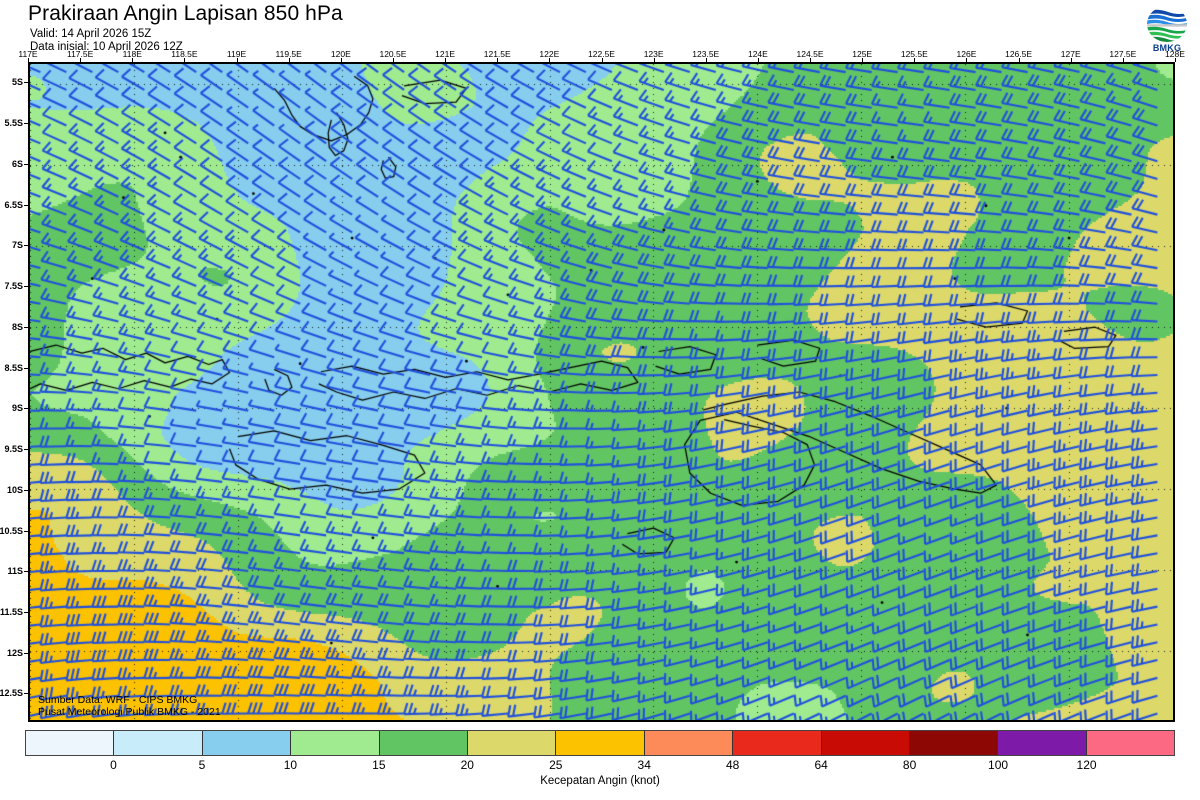 This screenshot has width=1200, height=800. Describe the element at coordinates (17, 82) in the screenshot. I see `lat-tick-label: 5S` at that location.